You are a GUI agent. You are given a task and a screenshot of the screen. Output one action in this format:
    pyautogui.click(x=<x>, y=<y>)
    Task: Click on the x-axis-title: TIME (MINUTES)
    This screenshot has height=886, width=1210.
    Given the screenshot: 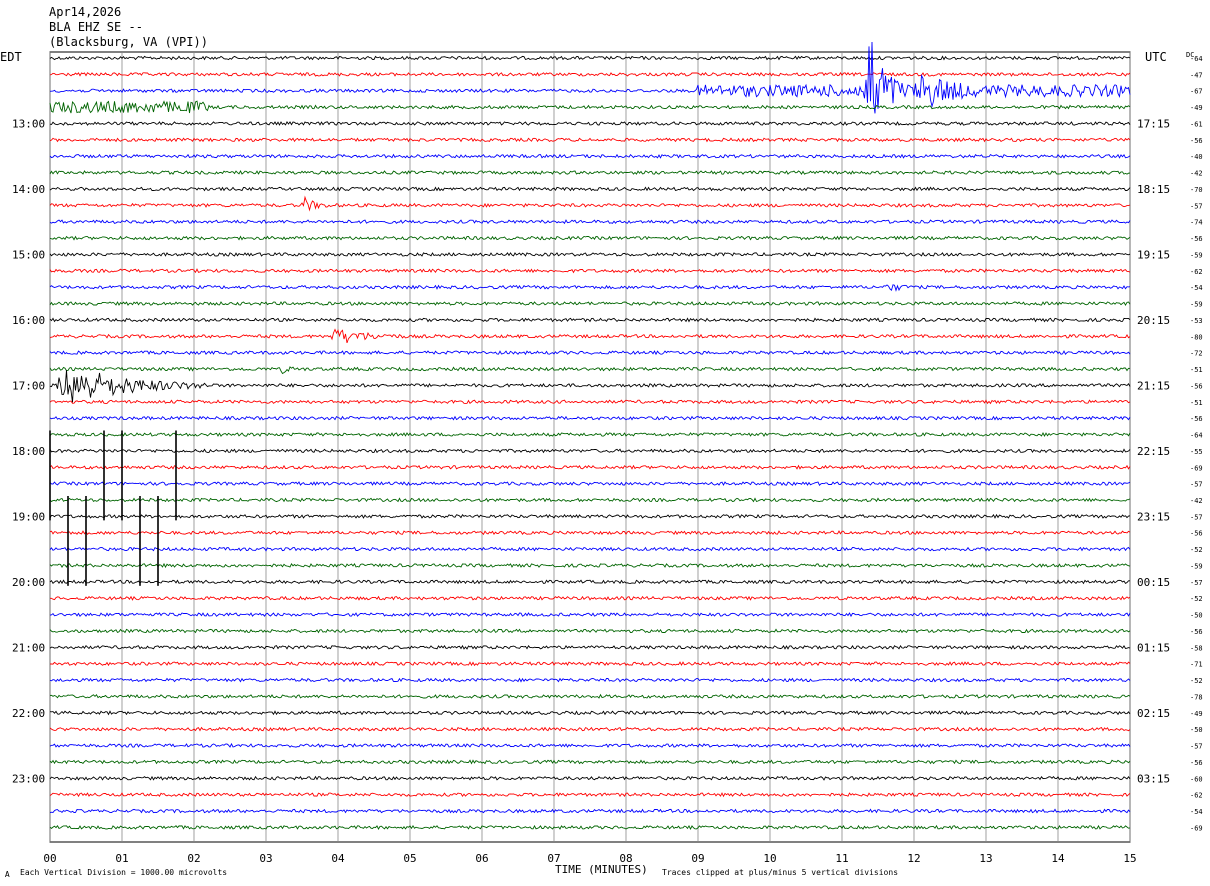 What is the action you would take?
    pyautogui.click(x=601, y=869)
    